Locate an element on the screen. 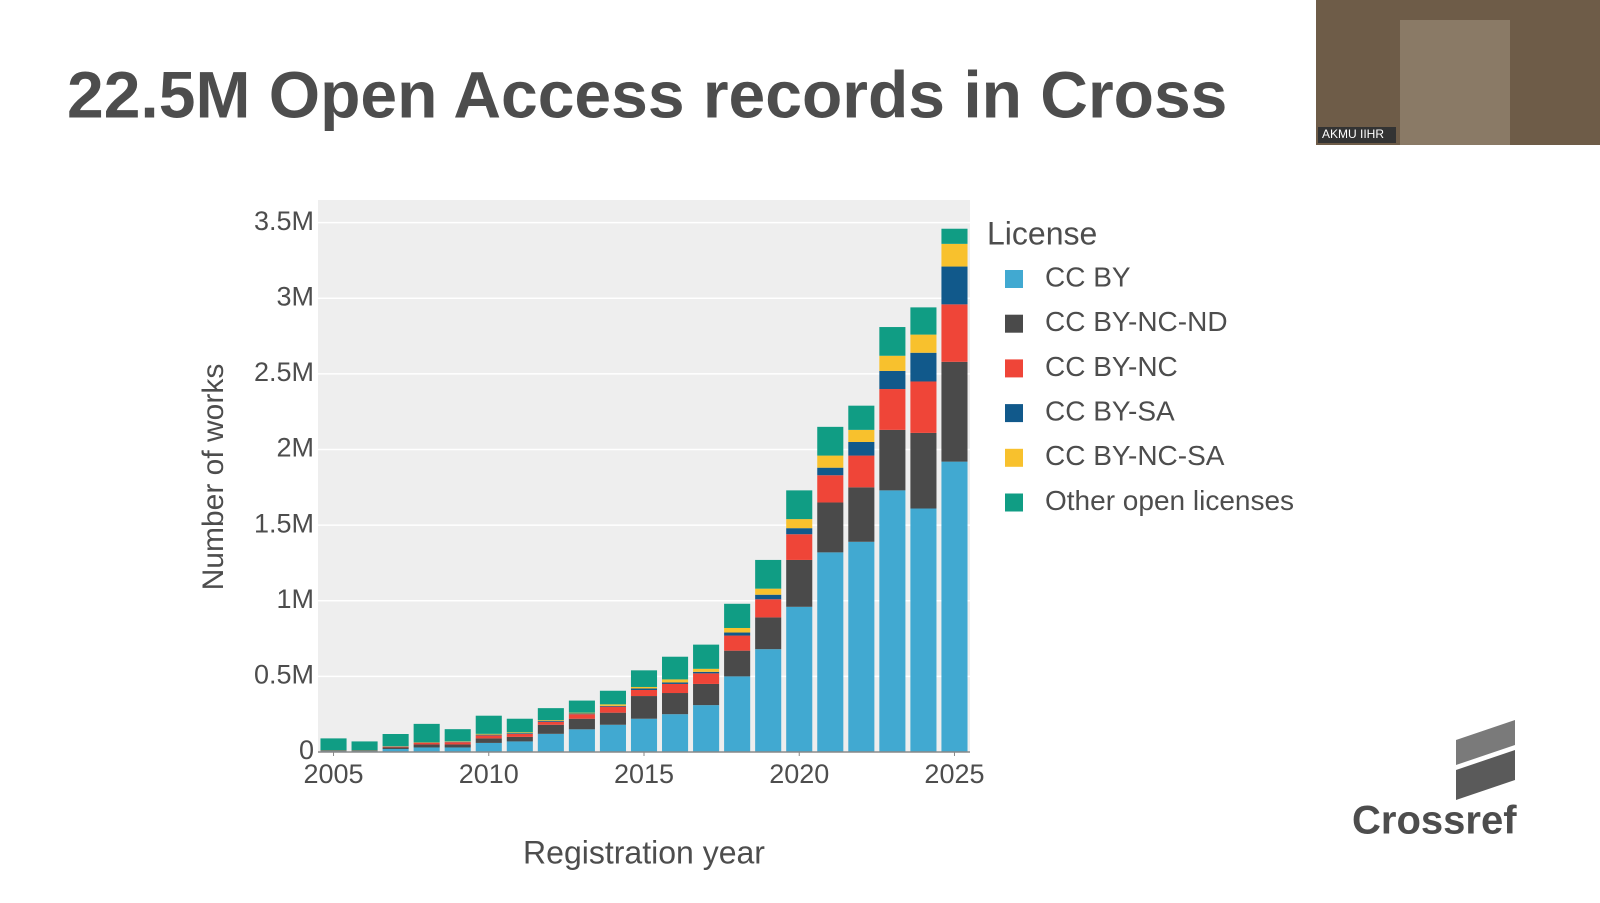 This screenshot has height=903, width=1600. x-tick-label: 2005 is located at coordinates (333, 774).